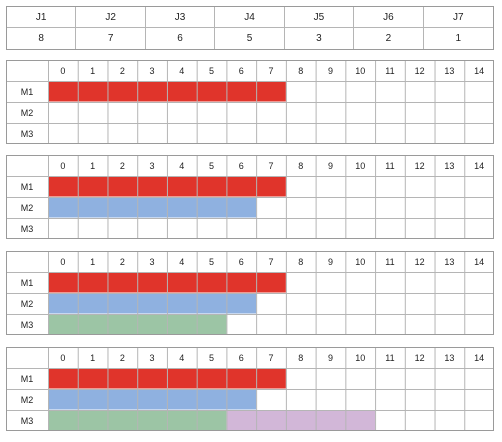  Describe the element at coordinates (389, 17) in the screenshot. I see `job-label: J6` at that location.